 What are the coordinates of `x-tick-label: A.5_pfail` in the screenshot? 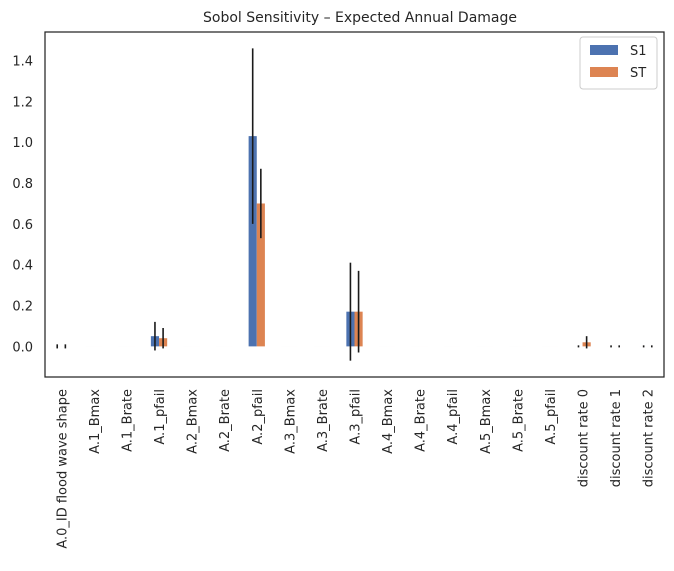 It's located at (551, 417).